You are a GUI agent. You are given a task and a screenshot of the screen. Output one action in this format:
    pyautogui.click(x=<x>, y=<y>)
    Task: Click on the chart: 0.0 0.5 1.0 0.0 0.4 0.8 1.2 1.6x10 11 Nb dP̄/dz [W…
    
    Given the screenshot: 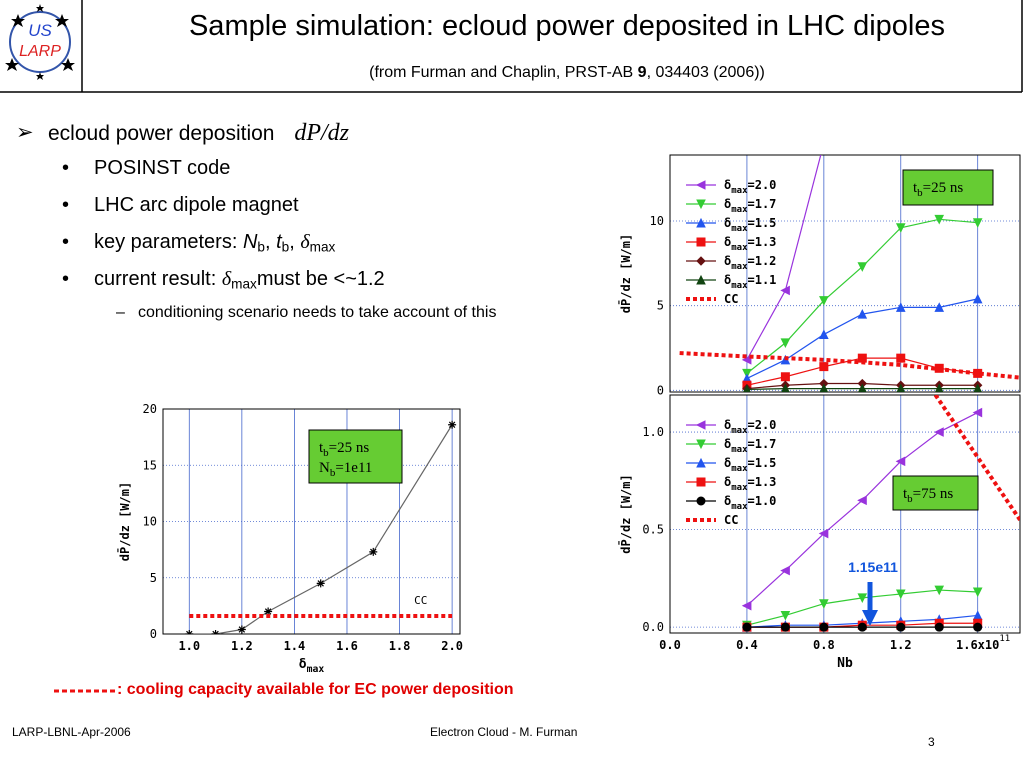 What is the action you would take?
    pyautogui.click(x=819, y=532)
    